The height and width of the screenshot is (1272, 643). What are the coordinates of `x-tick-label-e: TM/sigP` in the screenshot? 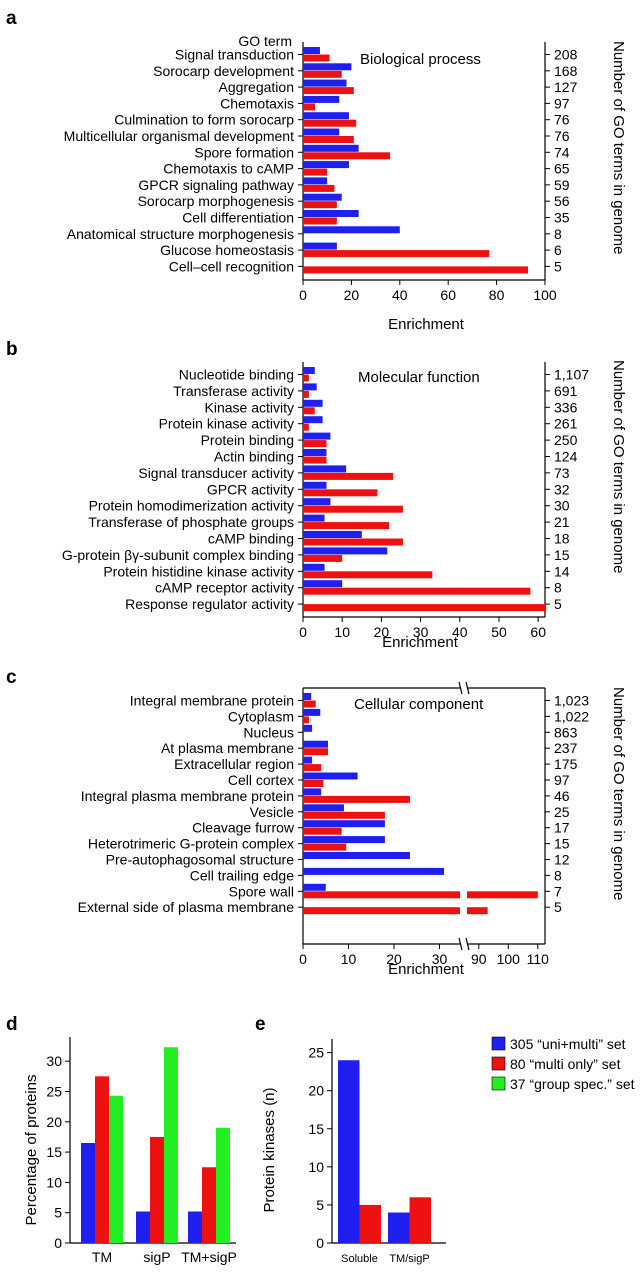 It's located at (409, 1259).